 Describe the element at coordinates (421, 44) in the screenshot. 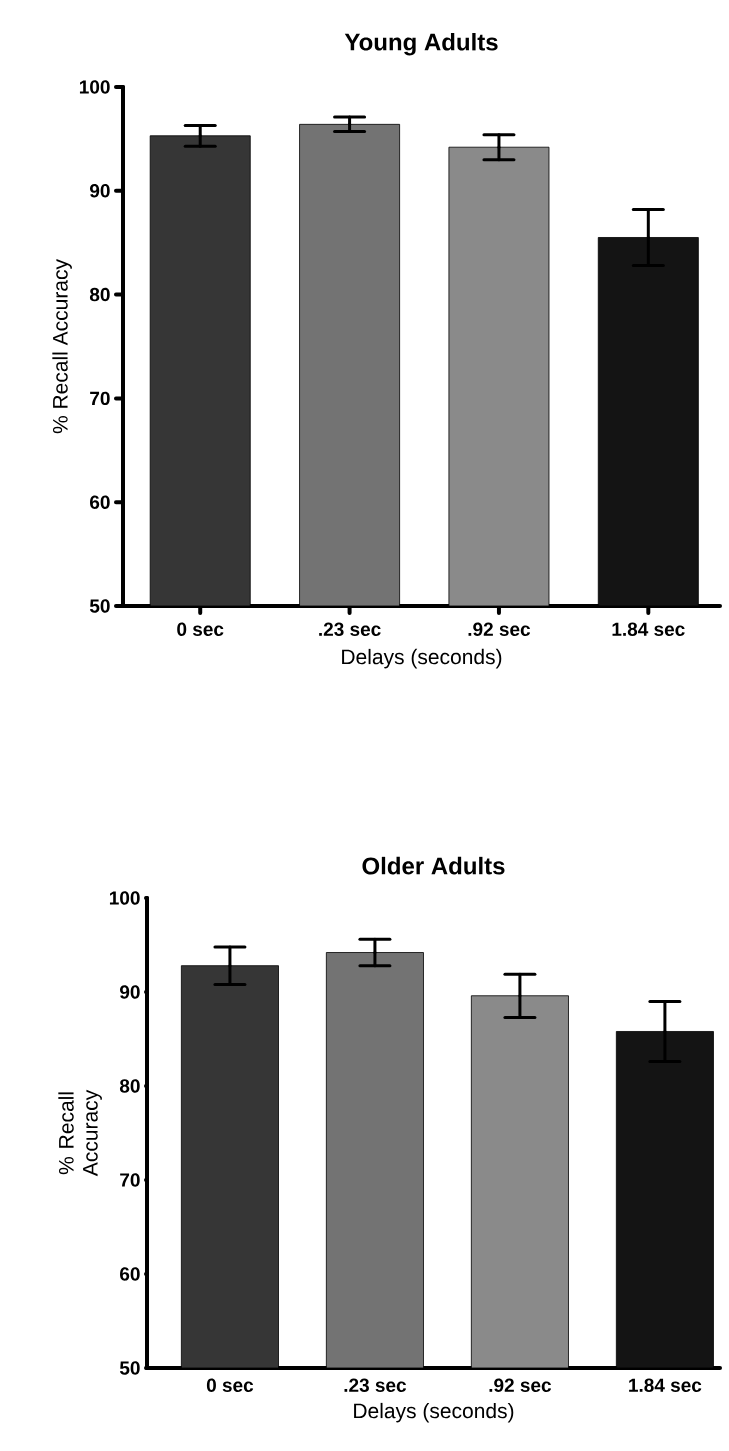

I see `chart-title: Young Adults` at that location.